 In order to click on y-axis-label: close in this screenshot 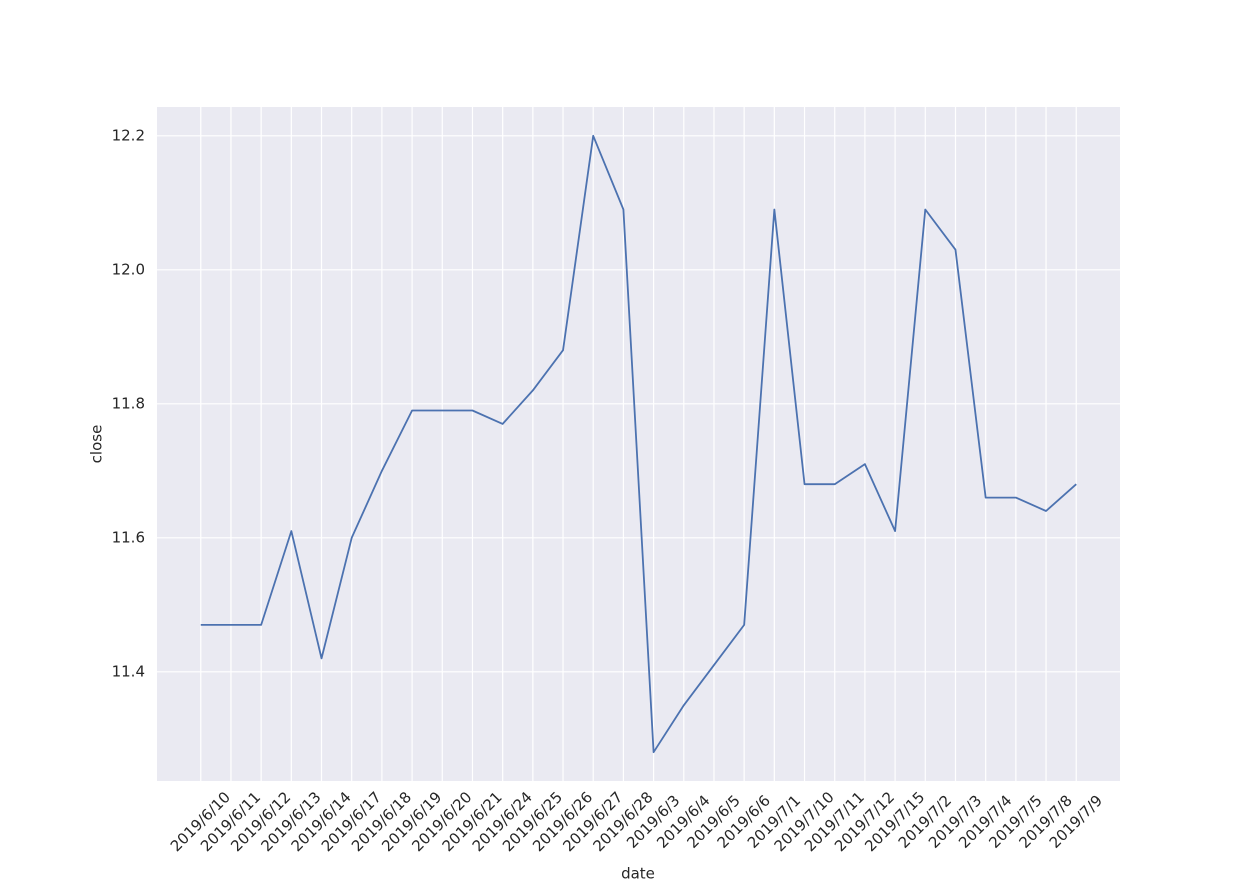, I will do `click(97, 444)`.